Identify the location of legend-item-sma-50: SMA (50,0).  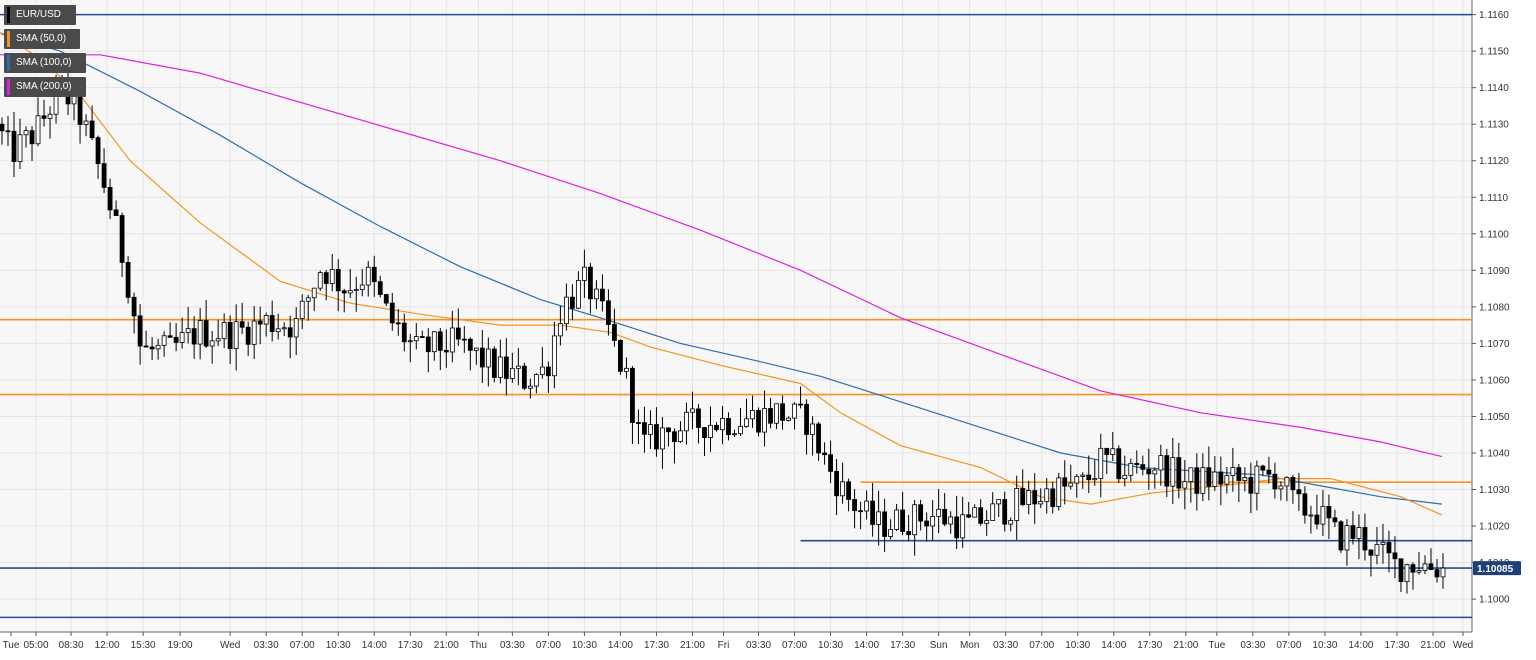
(42, 39).